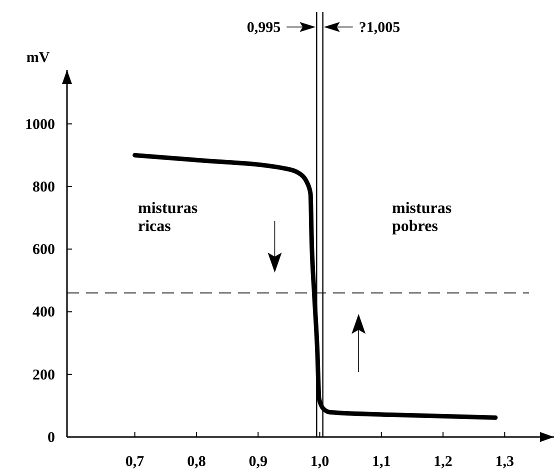 The height and width of the screenshot is (474, 557). What do you see at coordinates (504, 462) in the screenshot?
I see `x-tick-label: 1,3` at bounding box center [504, 462].